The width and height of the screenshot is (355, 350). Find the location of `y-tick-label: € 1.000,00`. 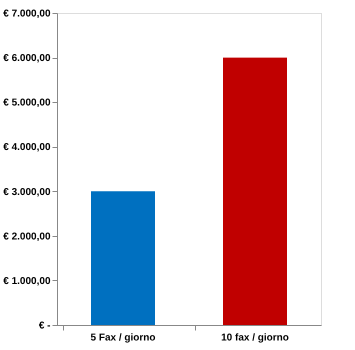

y-tick-label: € 1.000,00 is located at coordinates (27, 281).